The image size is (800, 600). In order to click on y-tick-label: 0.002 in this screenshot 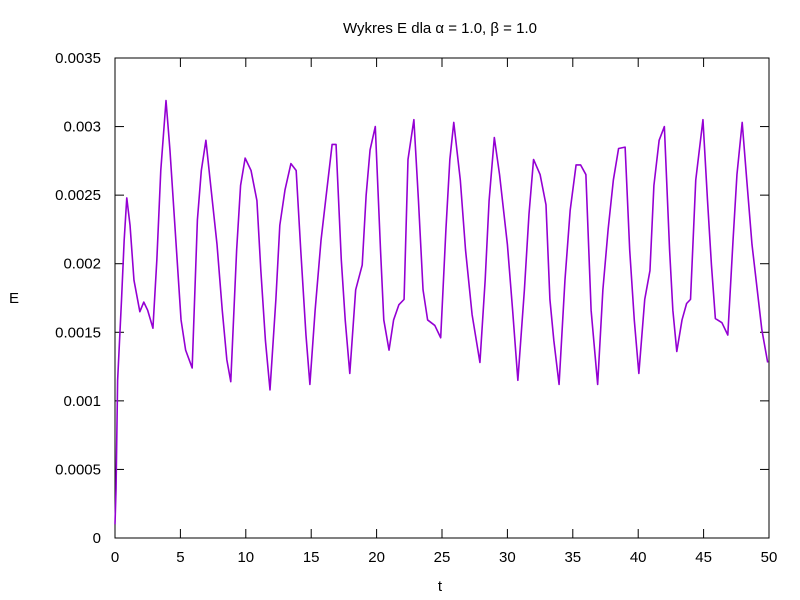, I will do `click(82, 264)`.